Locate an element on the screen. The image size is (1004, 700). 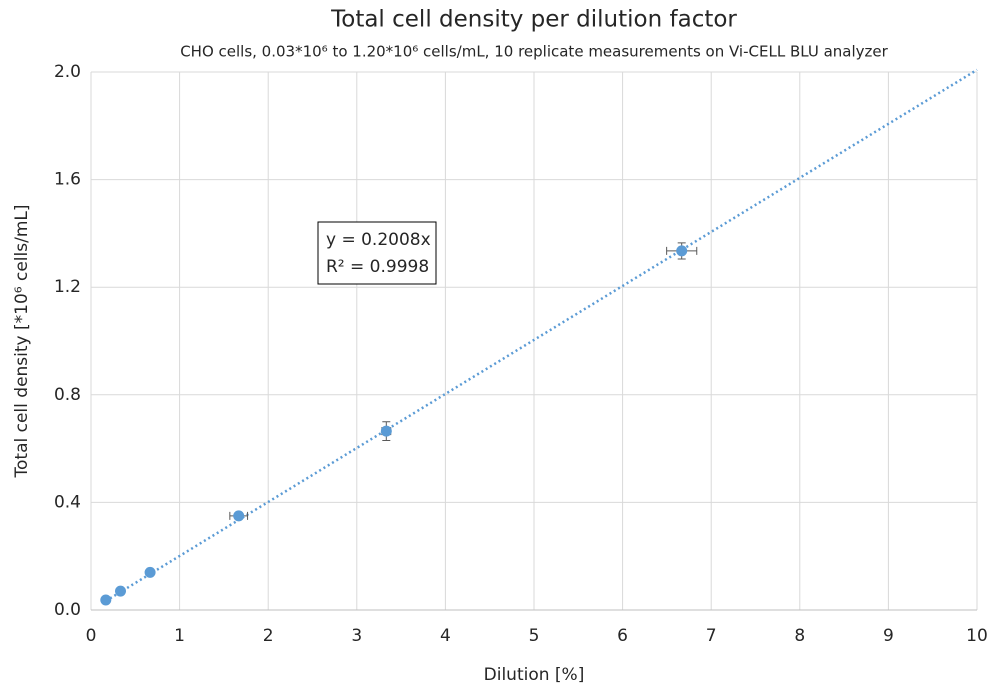
y-tick-label: 0.8 is located at coordinates (67, 395).